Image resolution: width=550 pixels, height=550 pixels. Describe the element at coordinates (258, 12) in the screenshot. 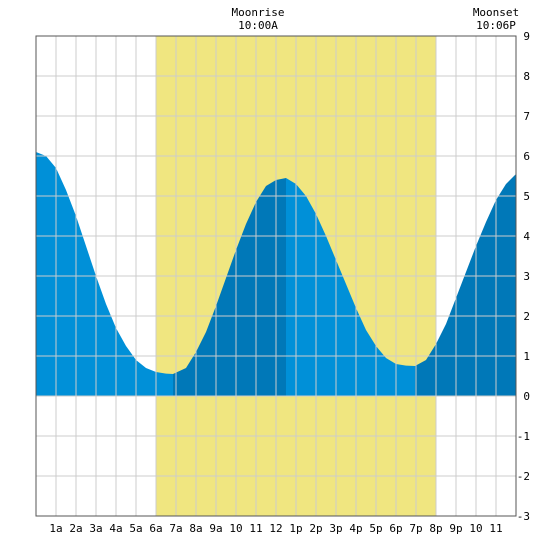

I see `moonrise-label: Moonrise` at that location.